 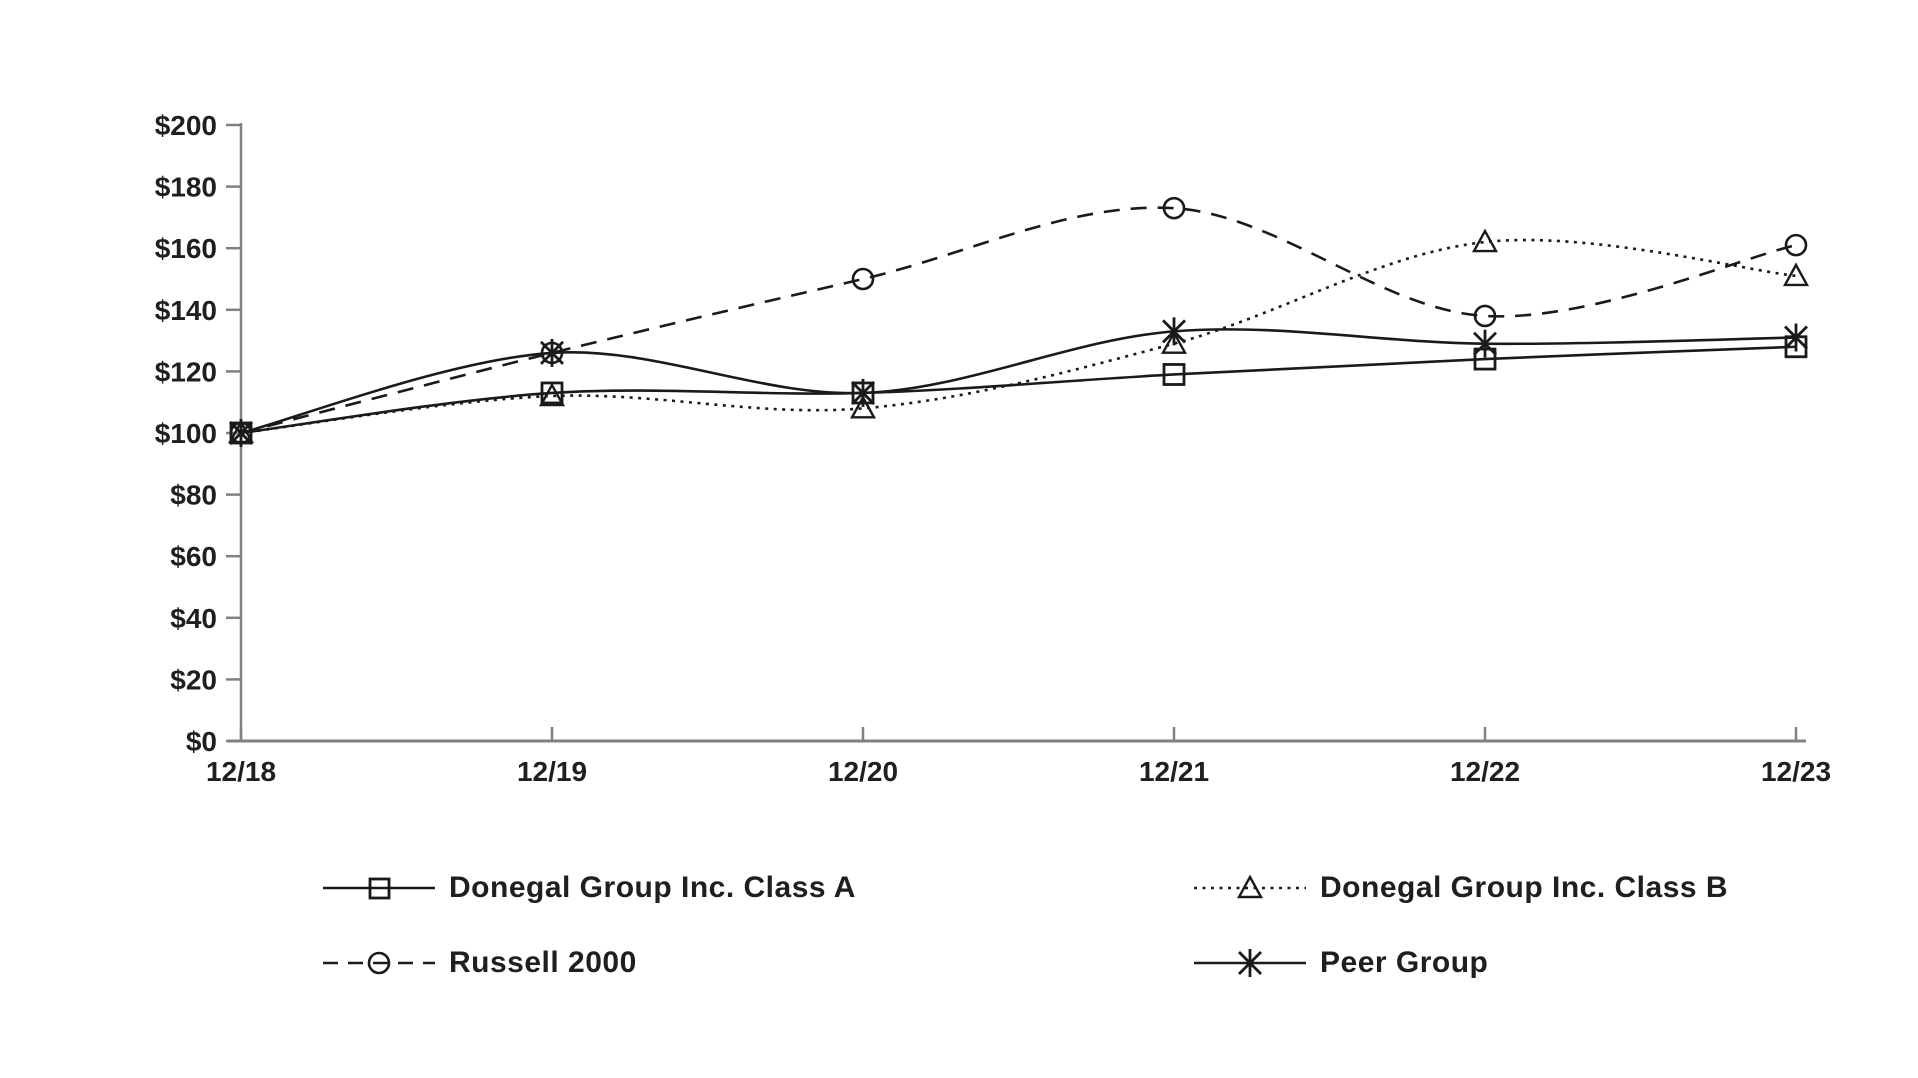 I want to click on legend-label-peer-group: Peer Group, so click(x=1404, y=962).